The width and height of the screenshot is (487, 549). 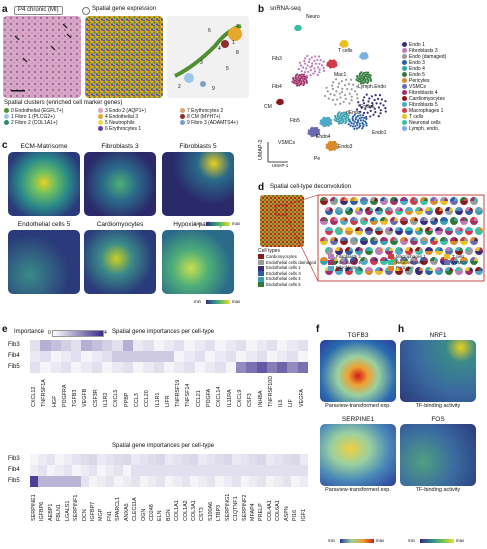 I want to click on umap-cluster-label: Endo1, so click(x=379, y=133).